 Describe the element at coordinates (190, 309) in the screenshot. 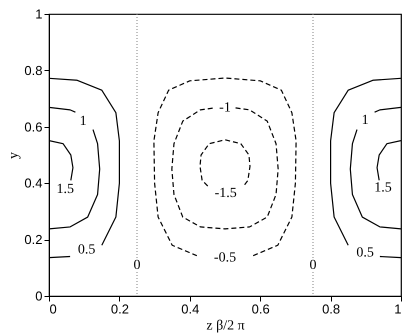

I see `x-tick-label: 0.4` at that location.